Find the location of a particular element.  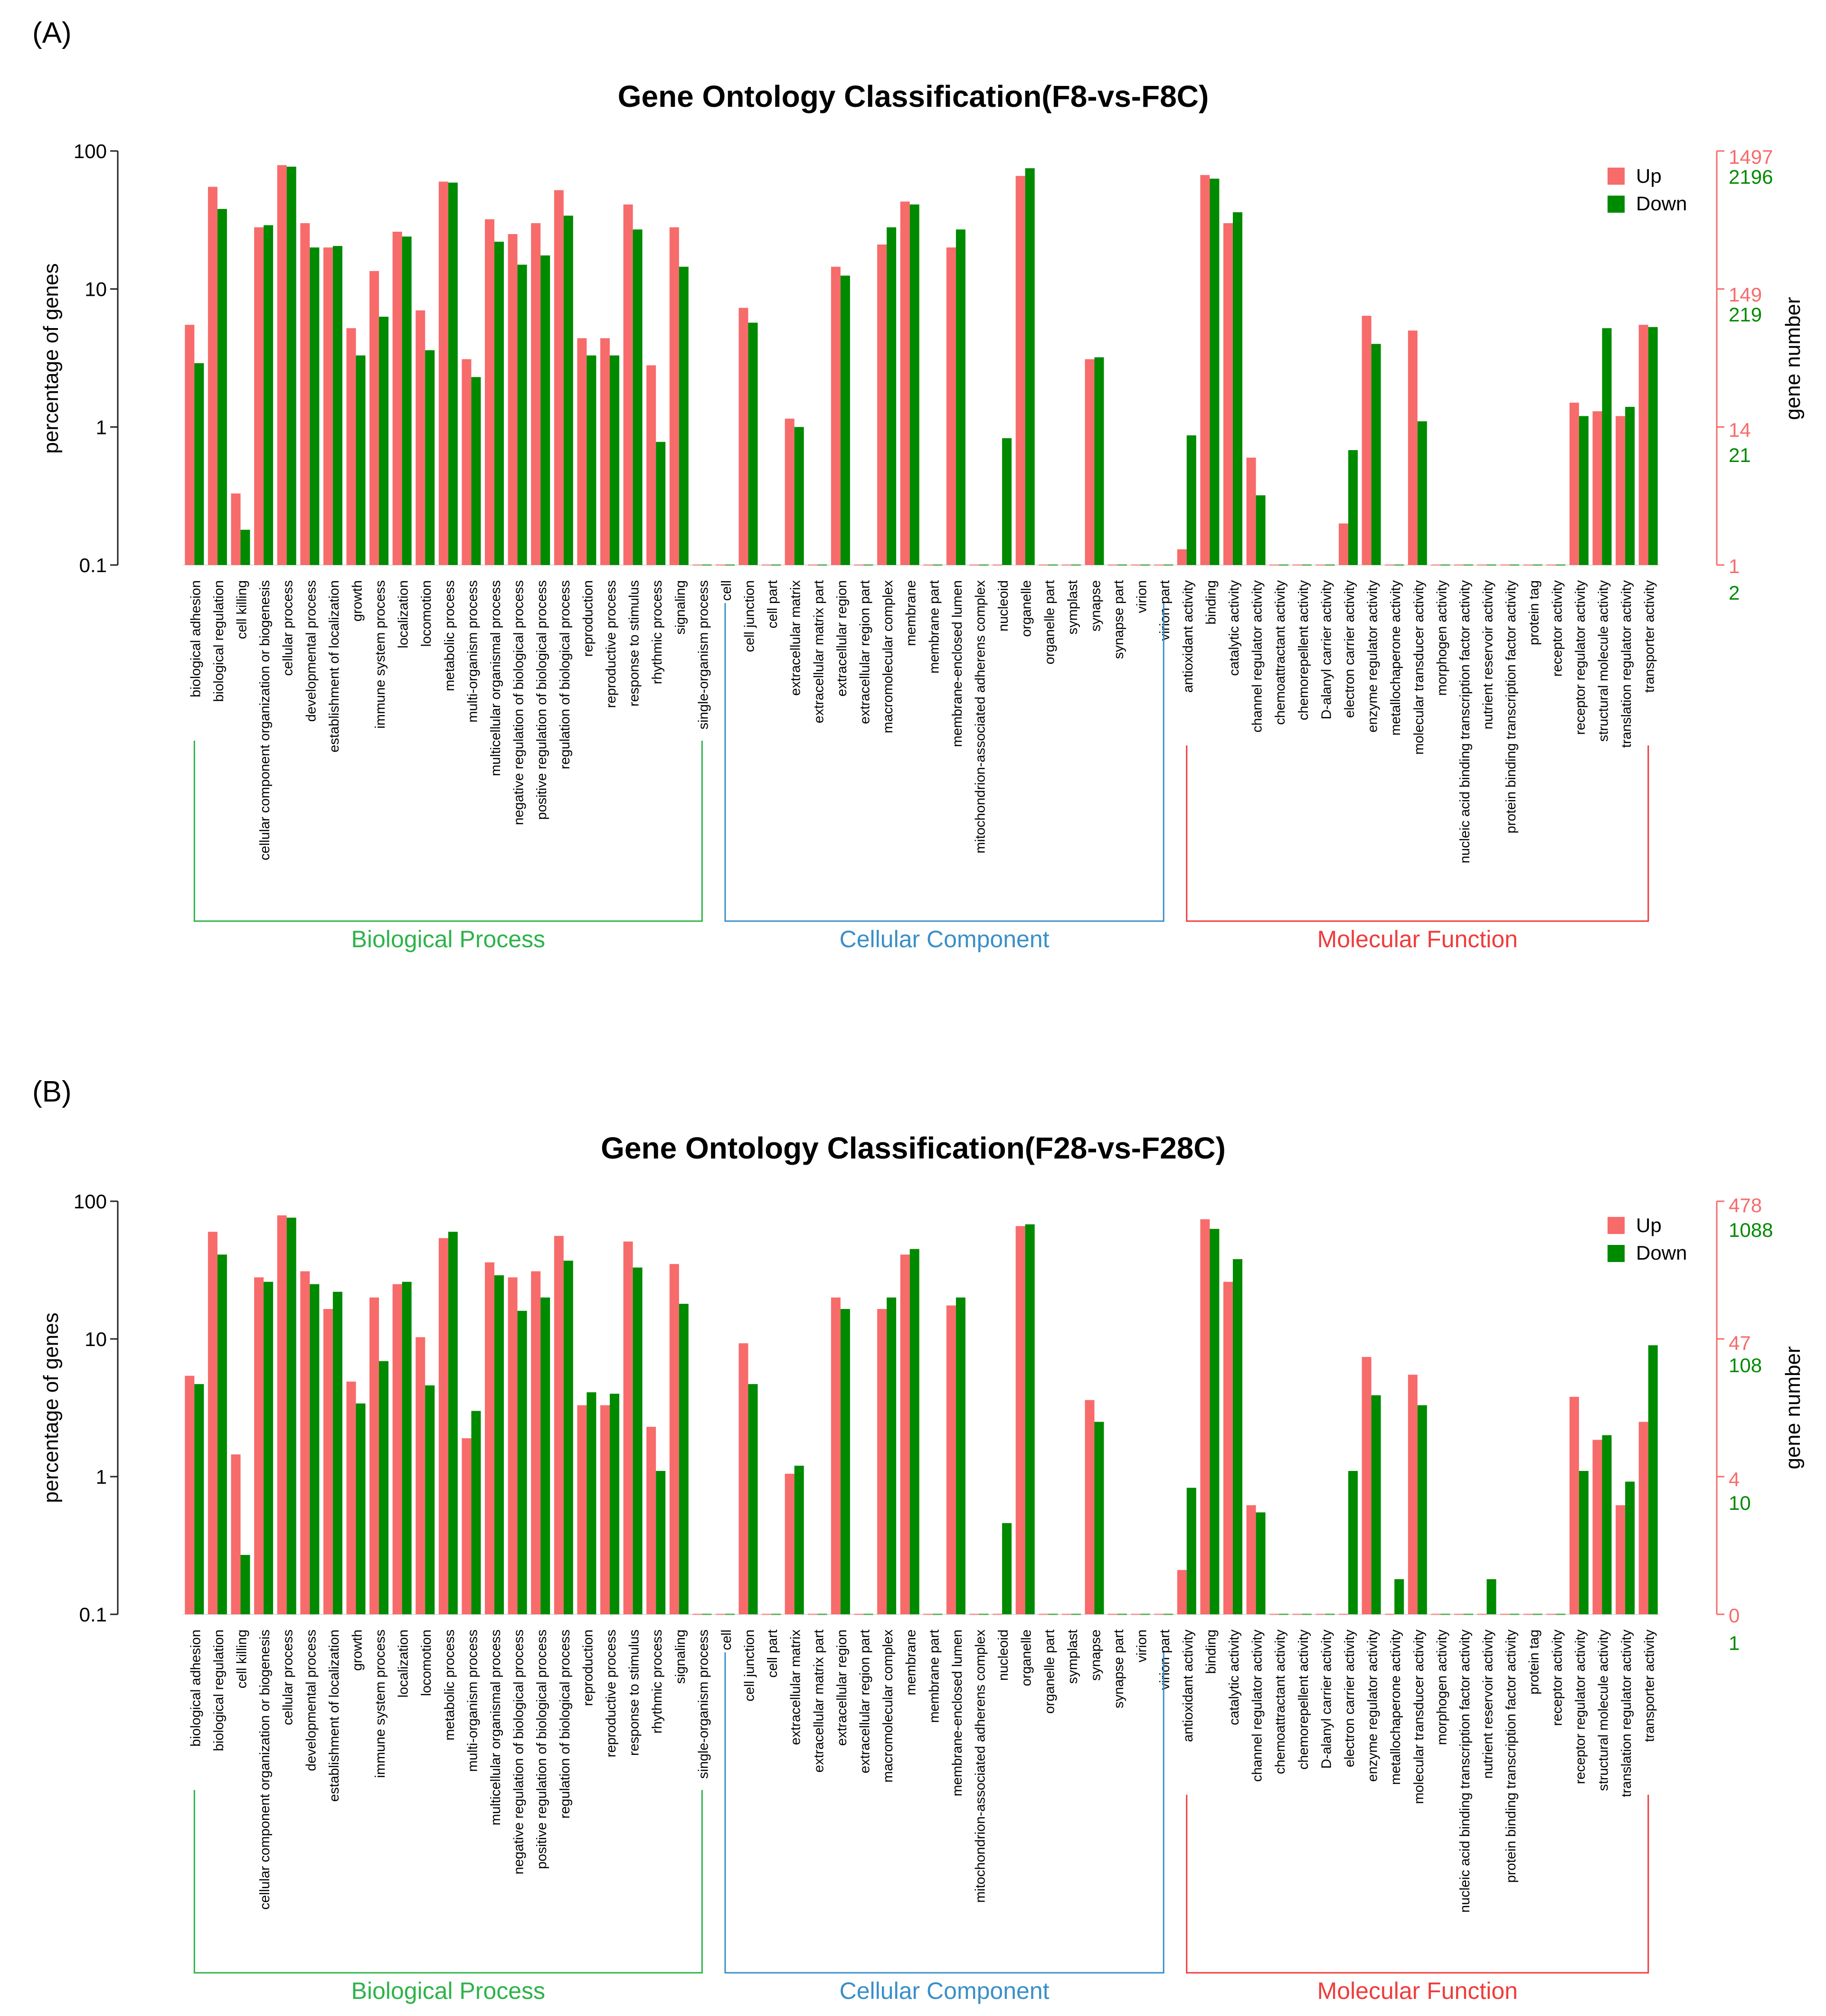

category-label-10: locomotion is located at coordinates (426, 613).